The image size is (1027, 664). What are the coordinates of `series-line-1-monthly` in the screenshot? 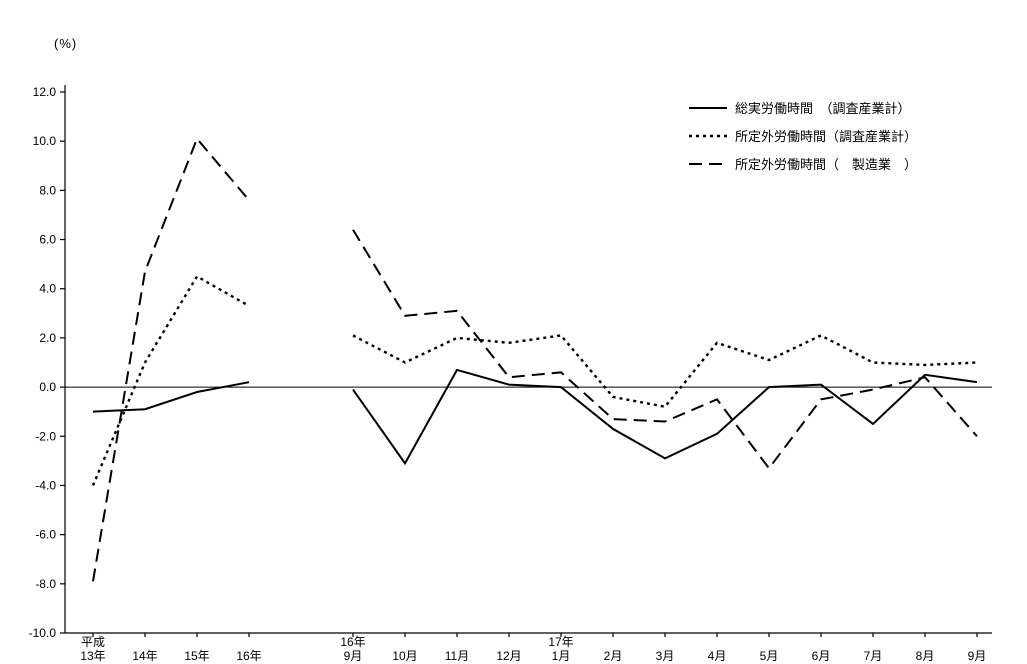 It's located at (665, 371).